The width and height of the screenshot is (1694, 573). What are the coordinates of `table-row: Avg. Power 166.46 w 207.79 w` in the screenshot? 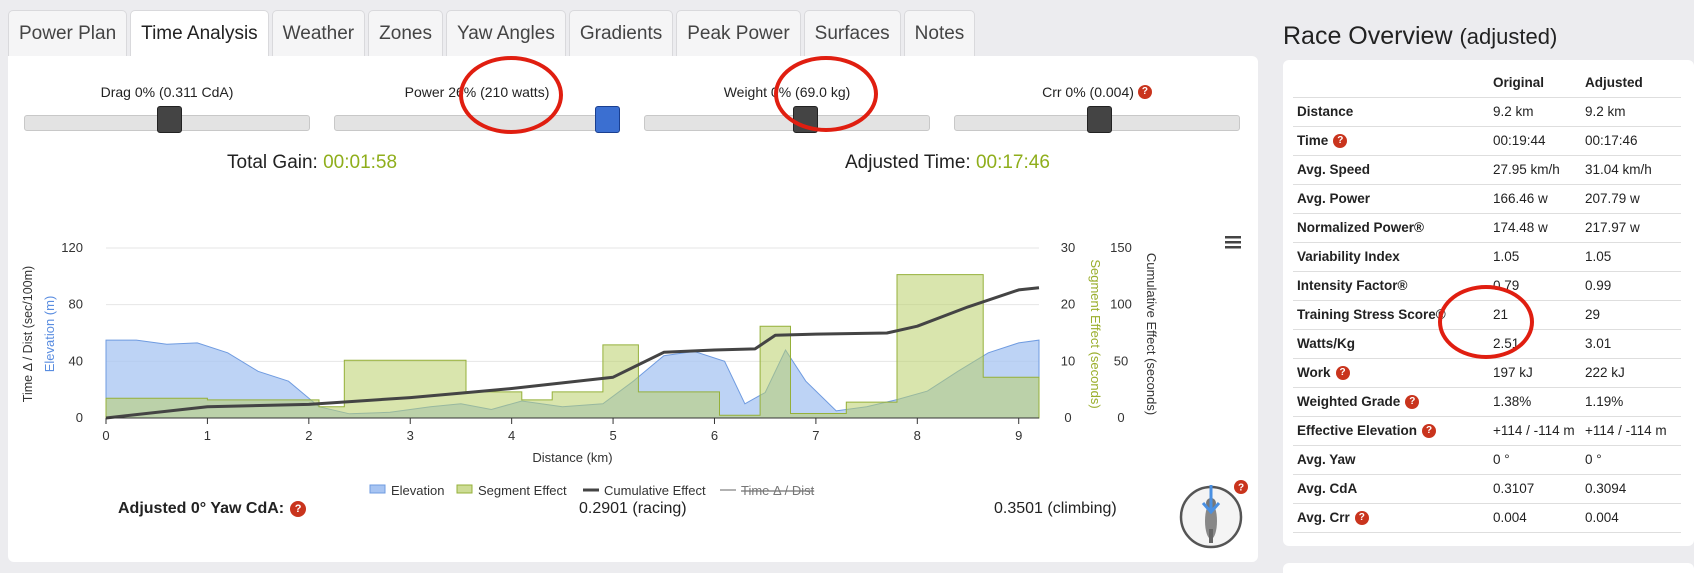 It's located at (1487, 199).